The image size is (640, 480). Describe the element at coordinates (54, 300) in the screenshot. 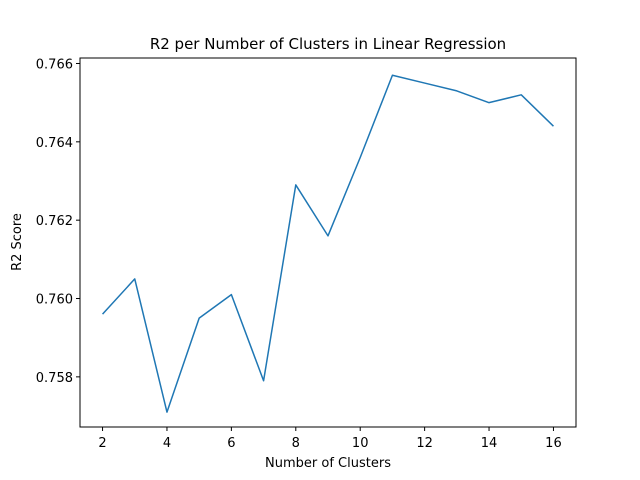

I see `y-tick-label: 0.760` at that location.